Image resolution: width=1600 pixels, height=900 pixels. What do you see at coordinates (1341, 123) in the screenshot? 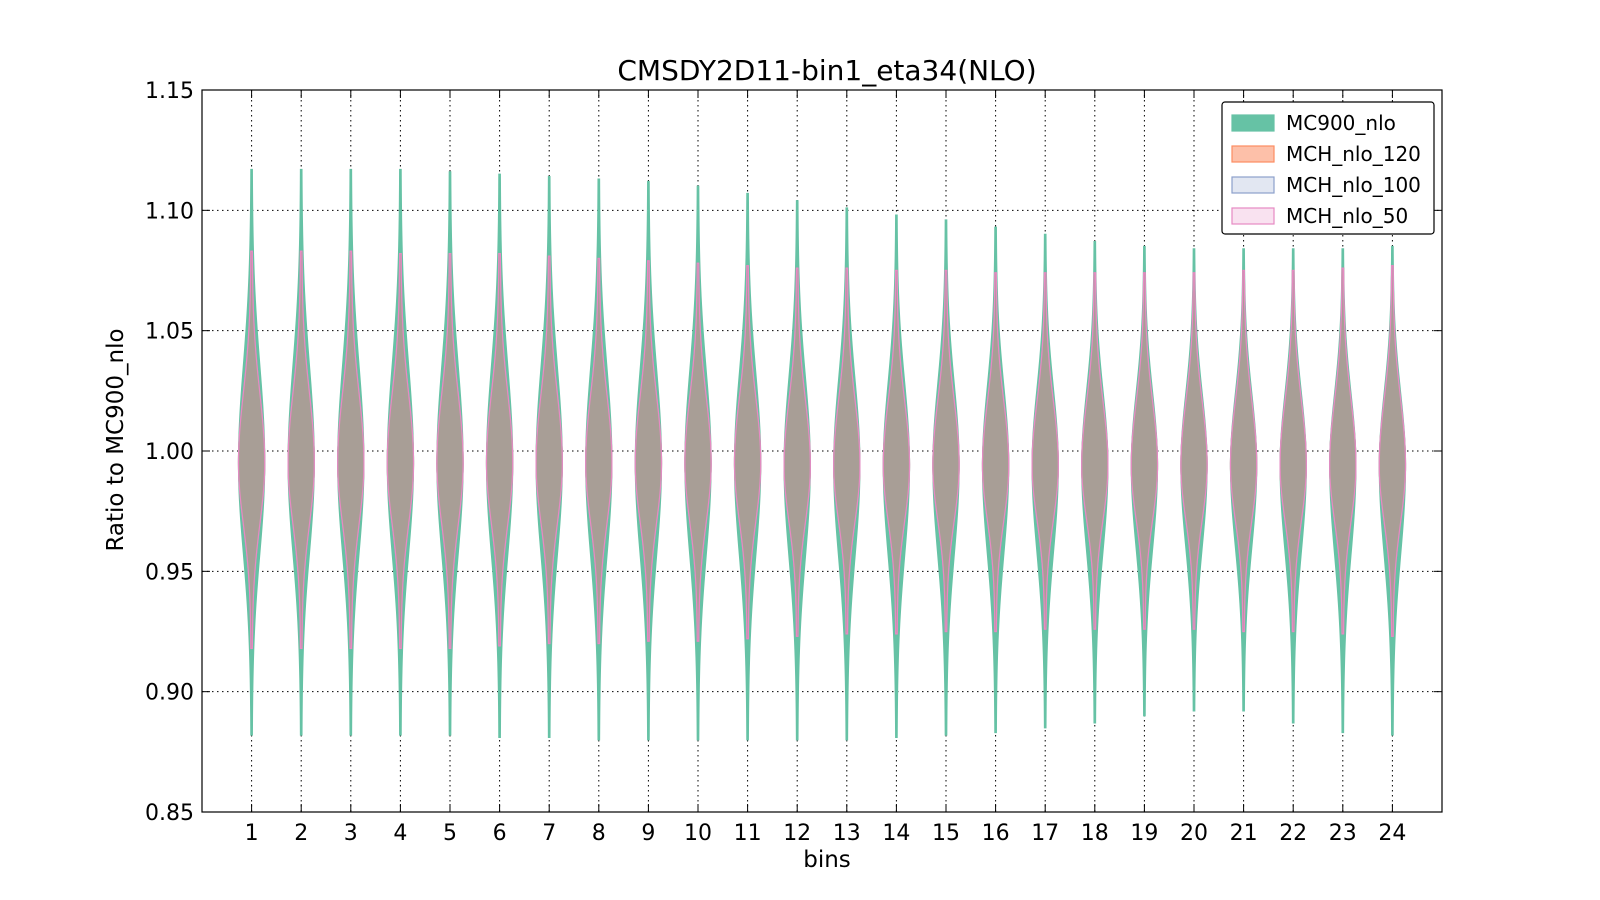
I see `legend-label: MC900_nlo` at bounding box center [1341, 123].